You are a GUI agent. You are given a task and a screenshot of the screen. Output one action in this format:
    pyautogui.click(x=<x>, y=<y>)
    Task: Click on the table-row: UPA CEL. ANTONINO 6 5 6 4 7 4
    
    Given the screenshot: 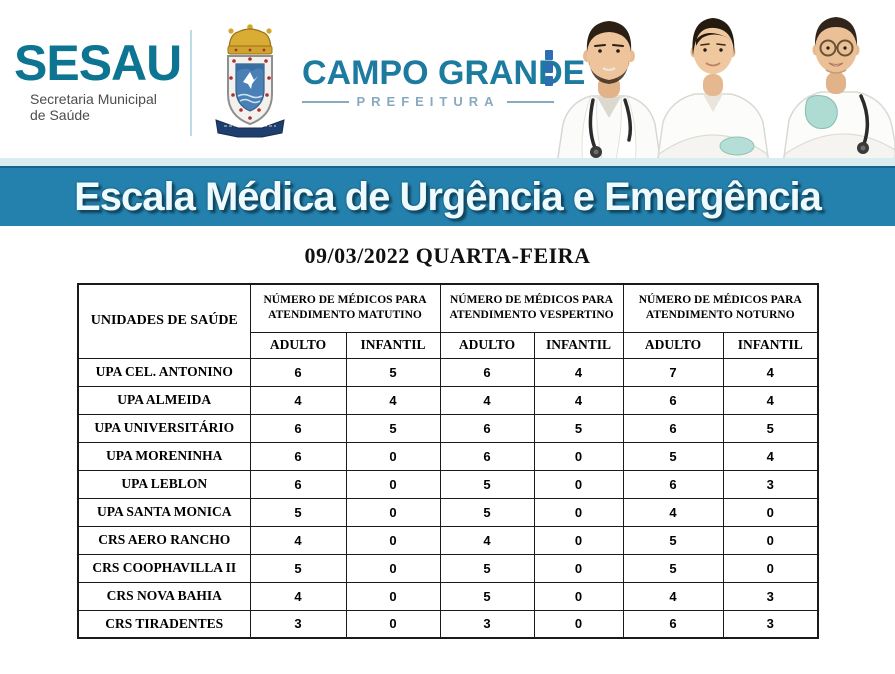 What is the action you would take?
    pyautogui.click(x=448, y=372)
    